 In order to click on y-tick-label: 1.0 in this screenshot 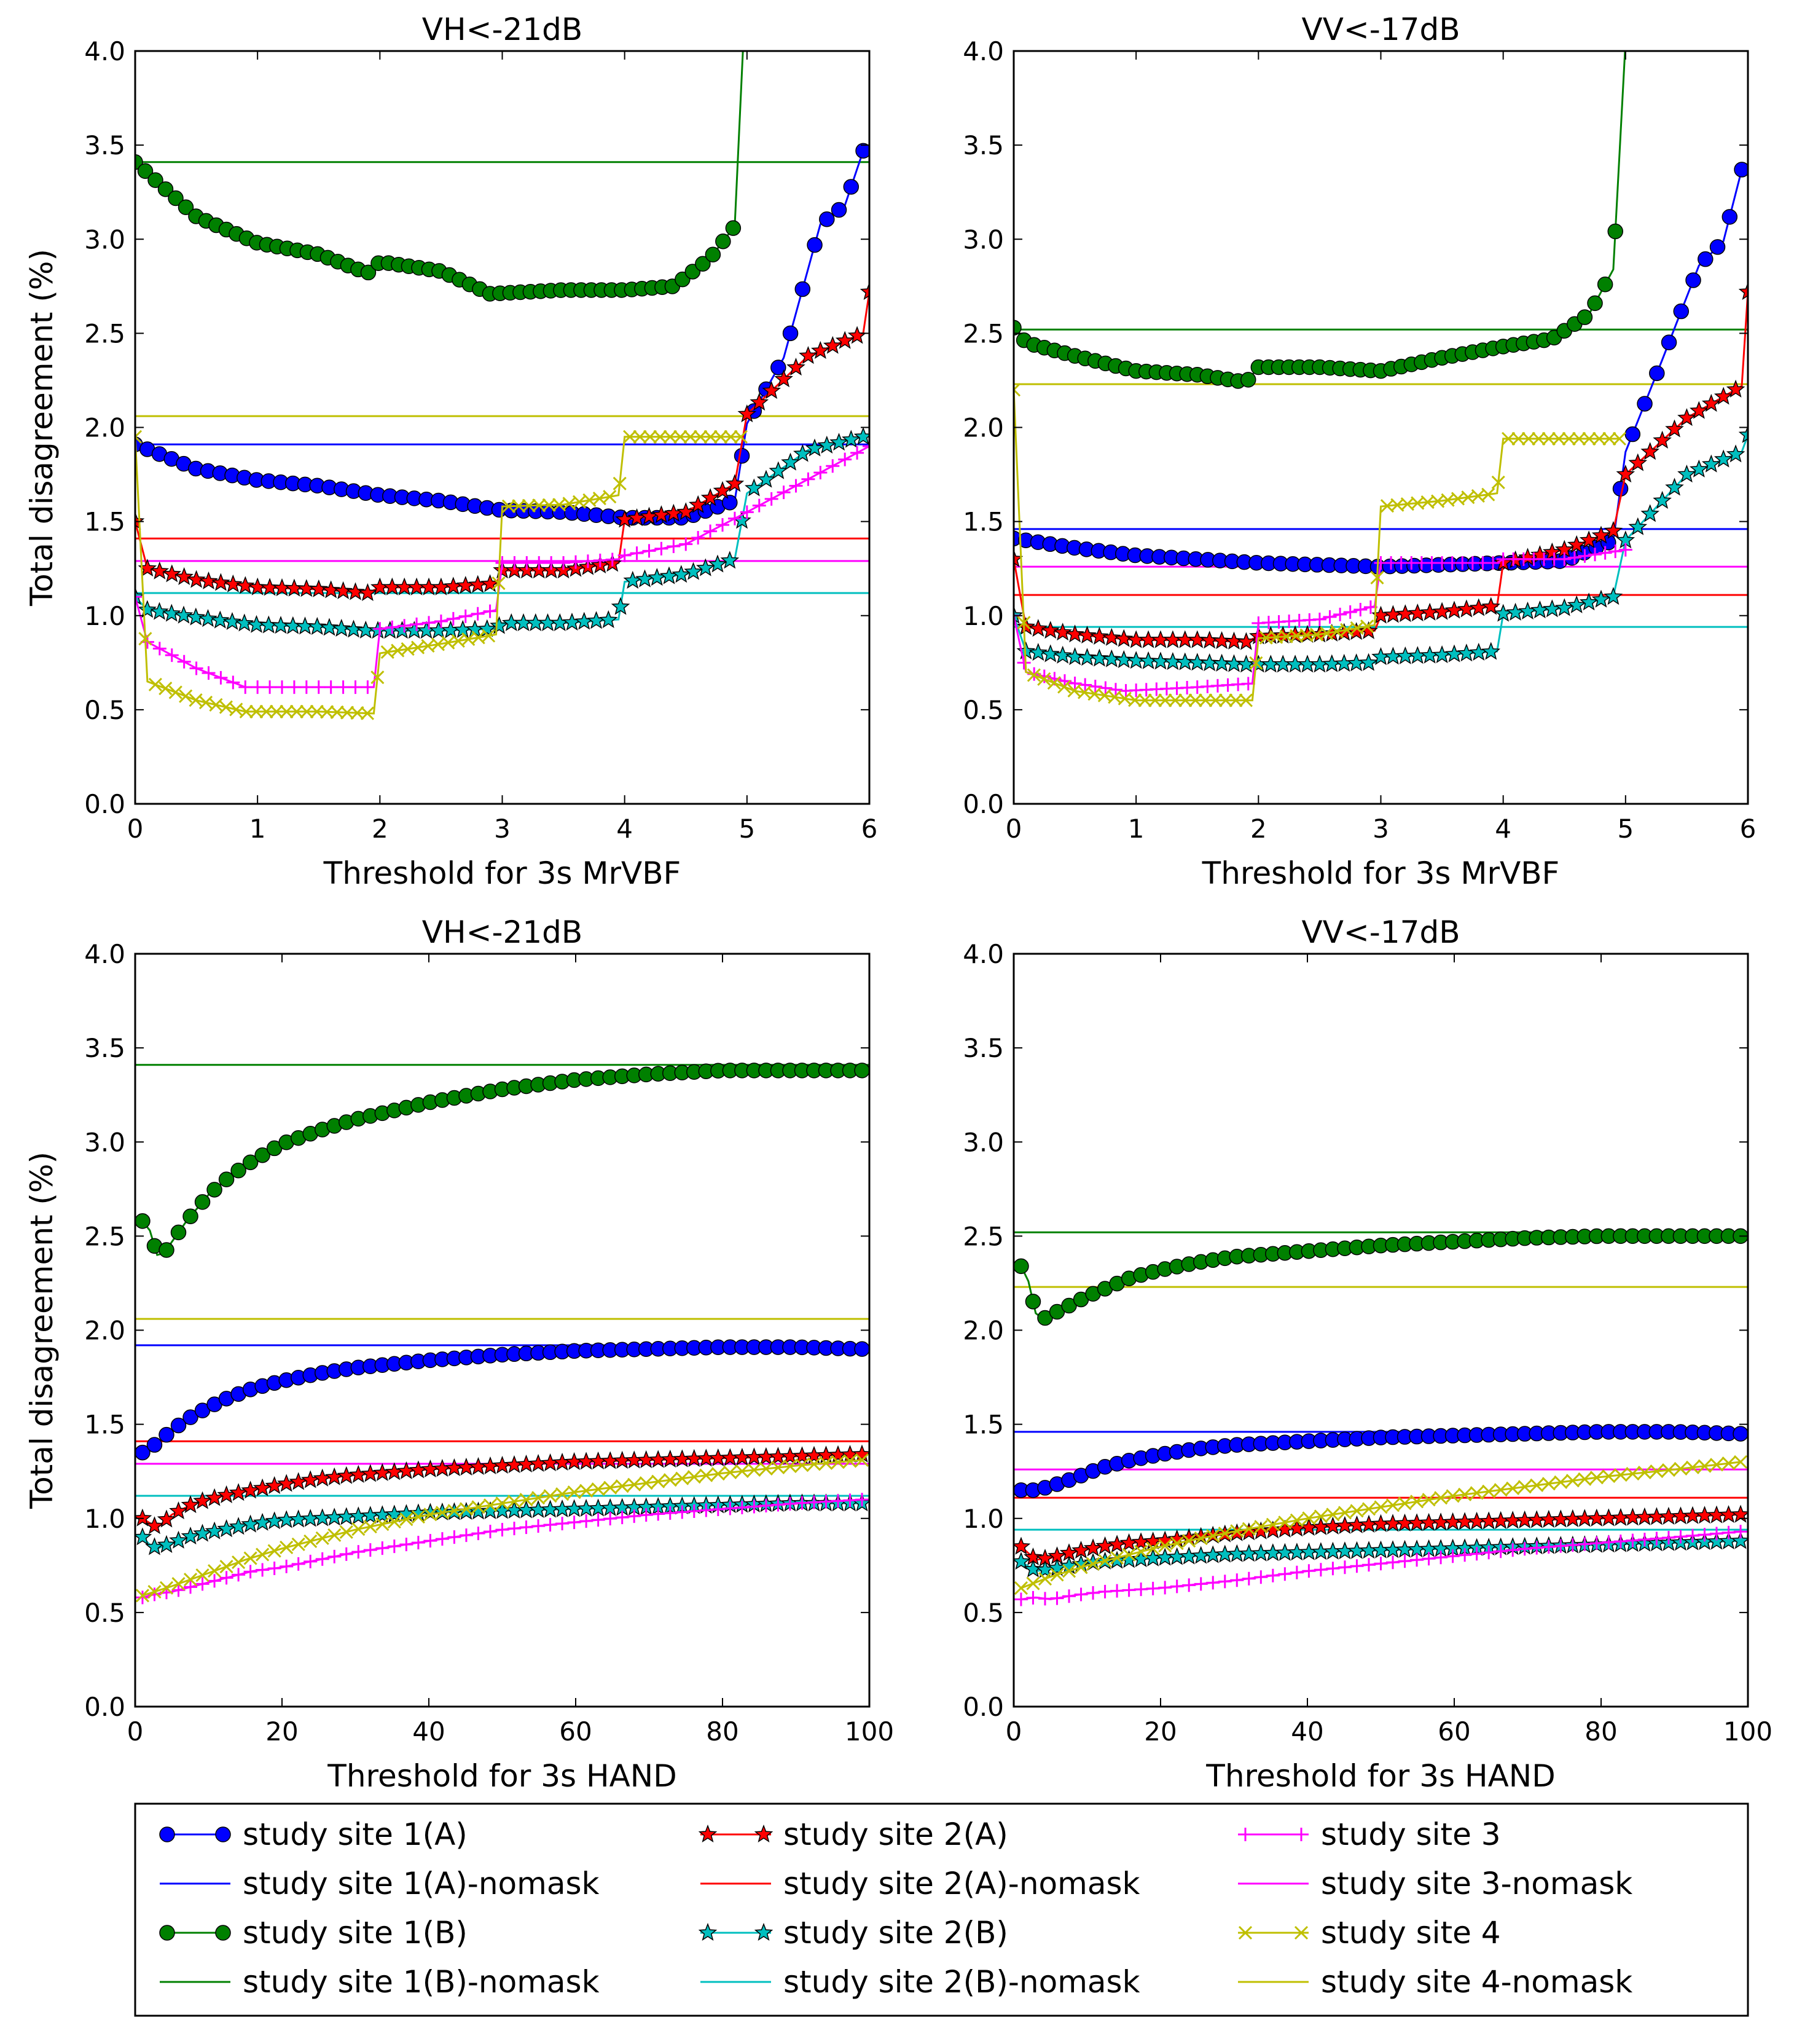, I will do `click(983, 1519)`.